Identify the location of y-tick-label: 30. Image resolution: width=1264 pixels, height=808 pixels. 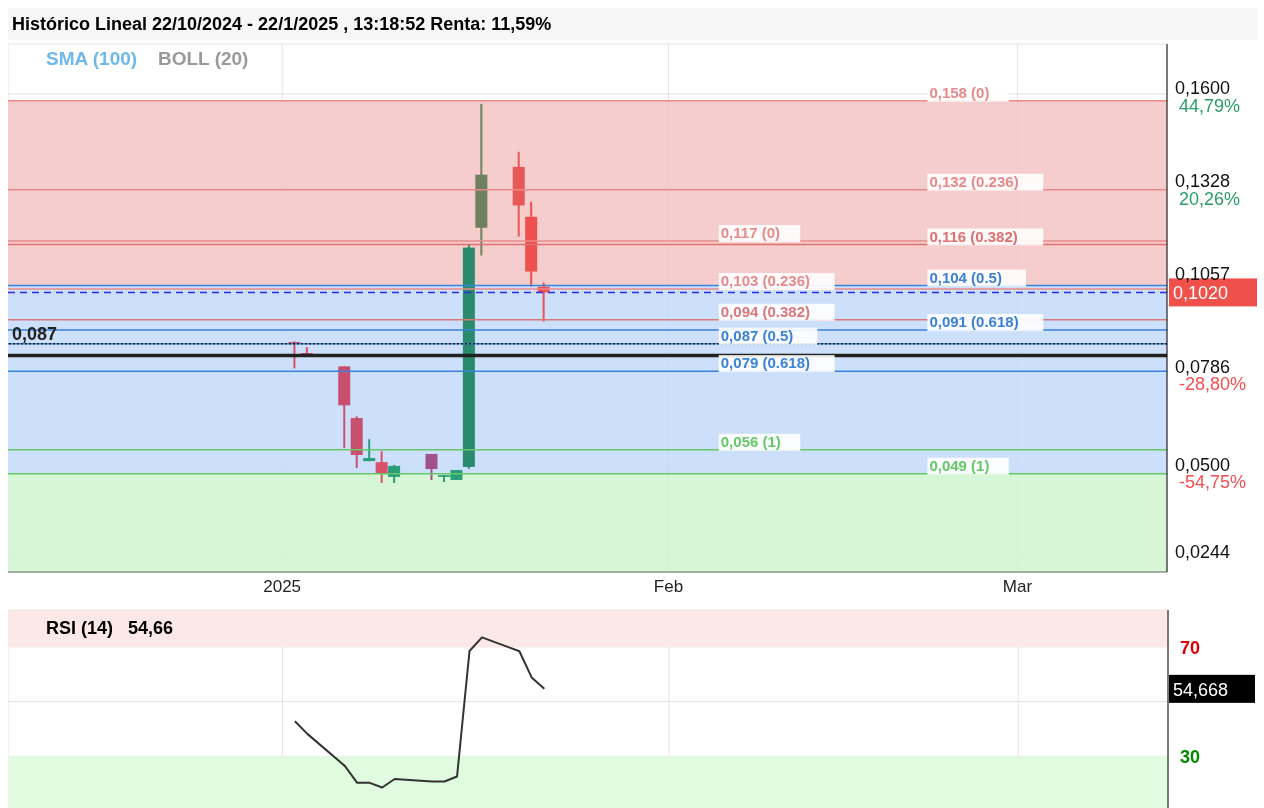
(1190, 757).